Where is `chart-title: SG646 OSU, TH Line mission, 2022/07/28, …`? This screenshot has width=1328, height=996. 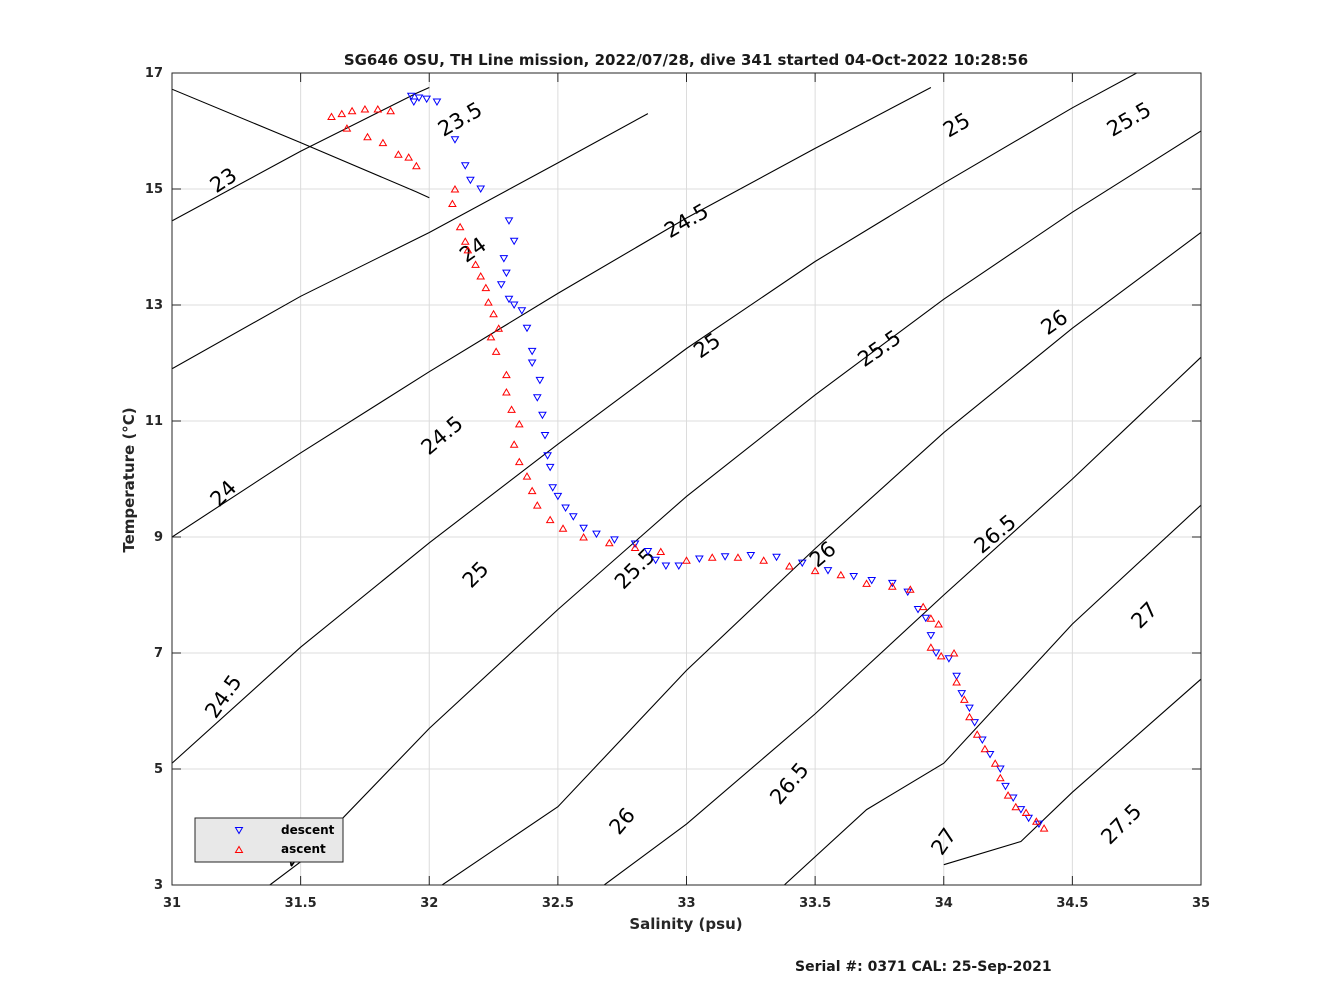 chart-title: SG646 OSU, TH Line mission, 2022/07/28, … is located at coordinates (686, 60).